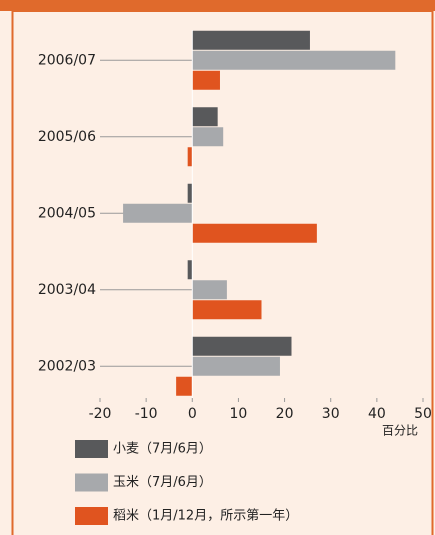 This screenshot has height=535, width=435. What do you see at coordinates (239, 414) in the screenshot?
I see `x-tick-label: 10` at bounding box center [239, 414].